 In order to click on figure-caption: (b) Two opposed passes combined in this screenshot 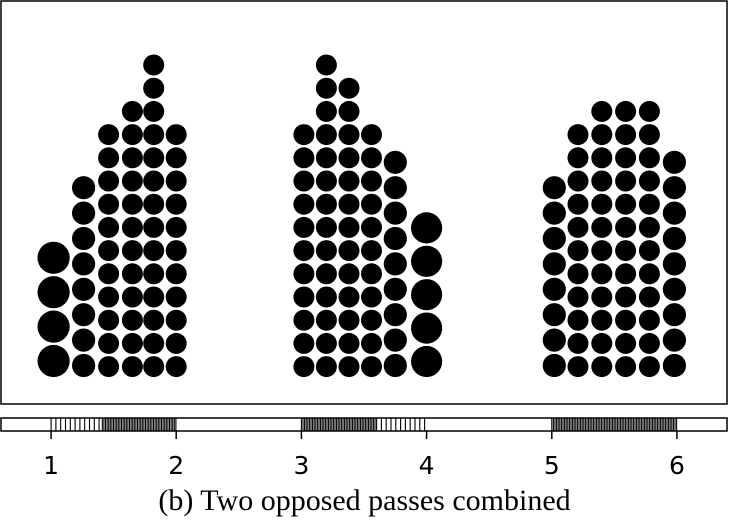, I will do `click(364, 500)`.